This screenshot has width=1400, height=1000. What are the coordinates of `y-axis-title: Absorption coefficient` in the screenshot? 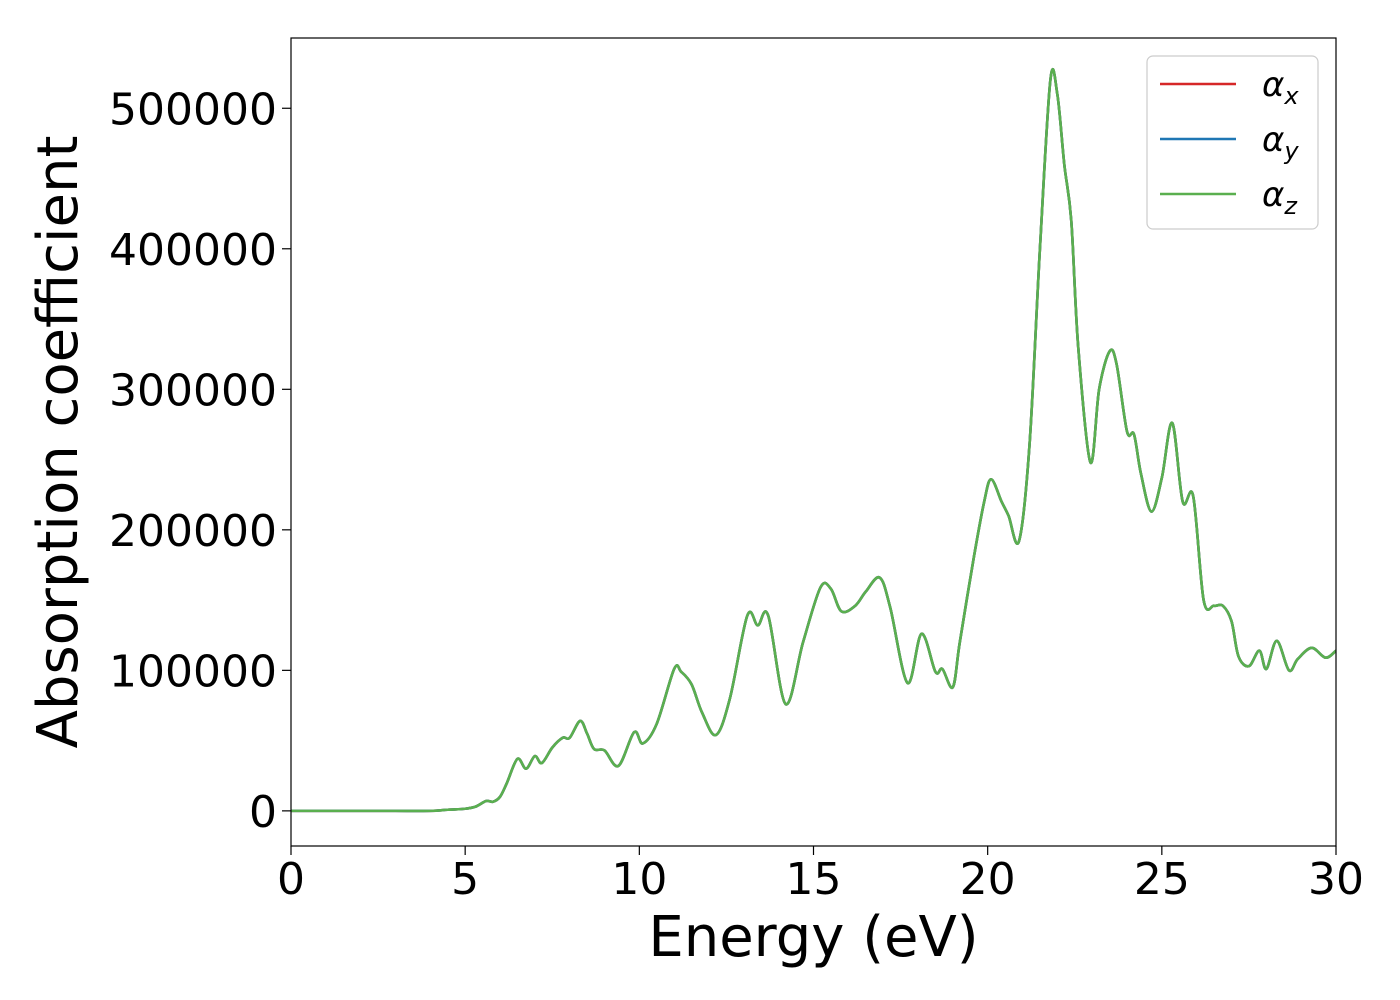 It's located at (58, 442).